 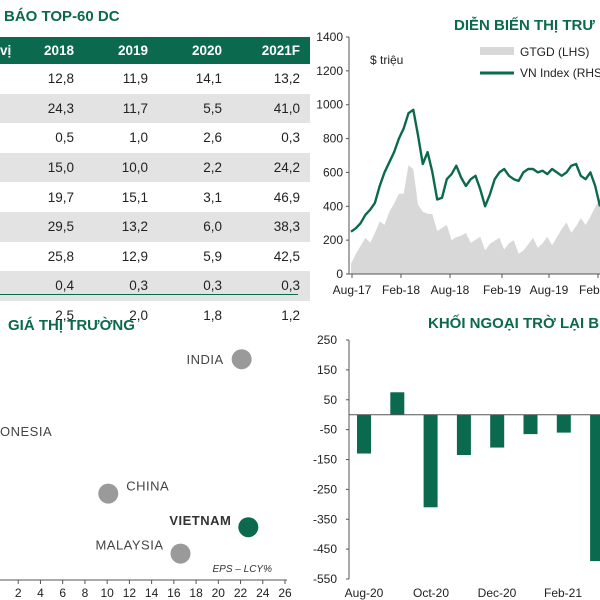 I want to click on table-row: 0,4 0,3 0,3 0,3, so click(x=155, y=286).